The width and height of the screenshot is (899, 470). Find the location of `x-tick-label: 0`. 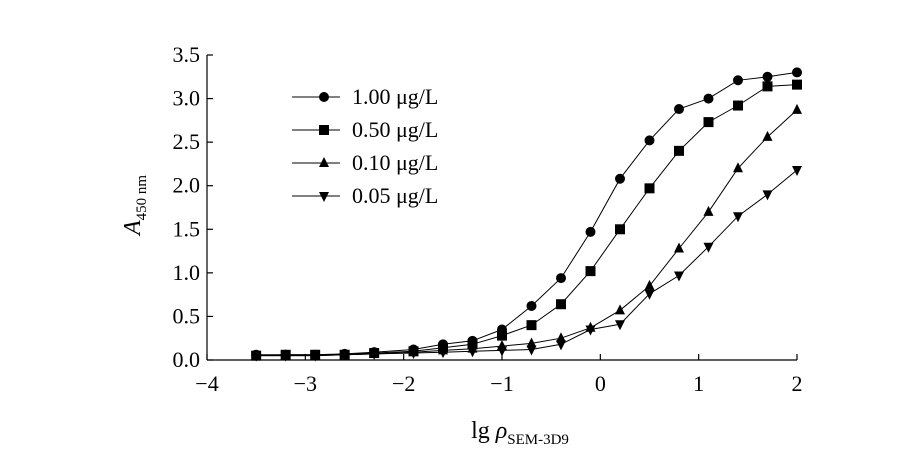

x-tick-label: 0 is located at coordinates (600, 383).